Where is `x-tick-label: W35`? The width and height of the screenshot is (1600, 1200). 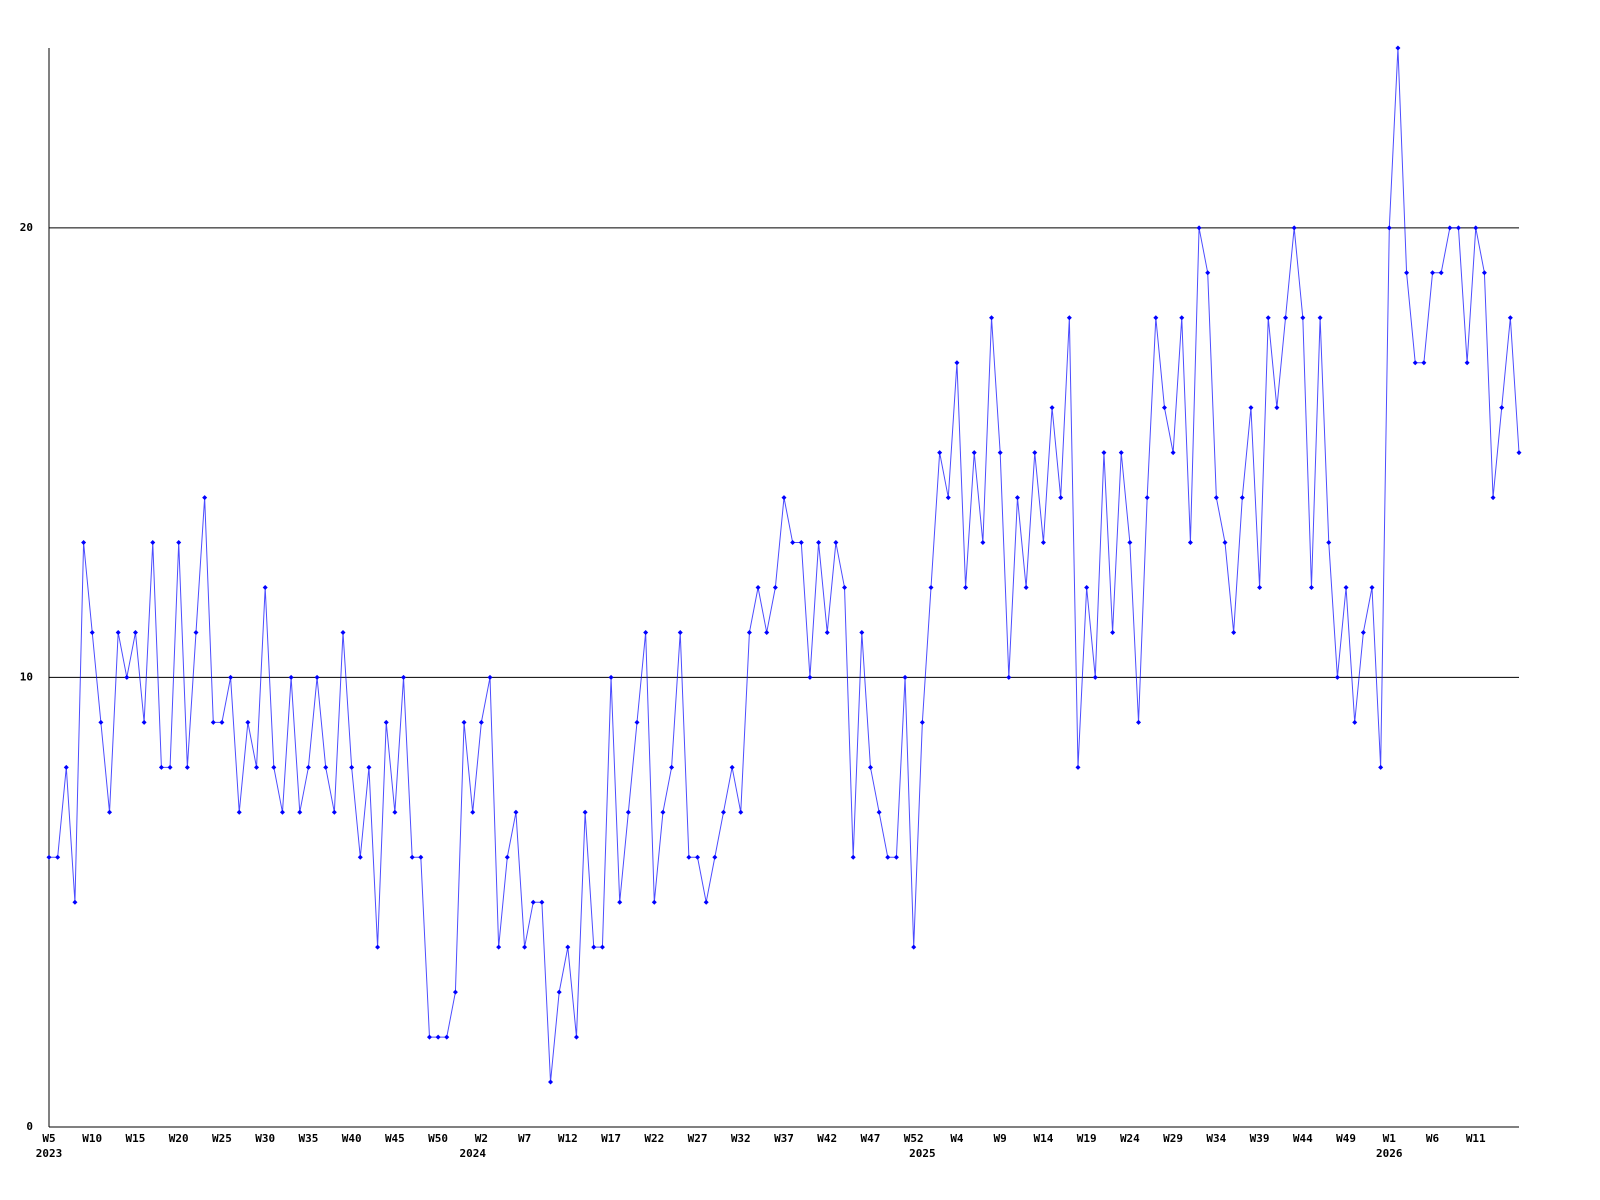 x-tick-label: W35 is located at coordinates (308, 1138).